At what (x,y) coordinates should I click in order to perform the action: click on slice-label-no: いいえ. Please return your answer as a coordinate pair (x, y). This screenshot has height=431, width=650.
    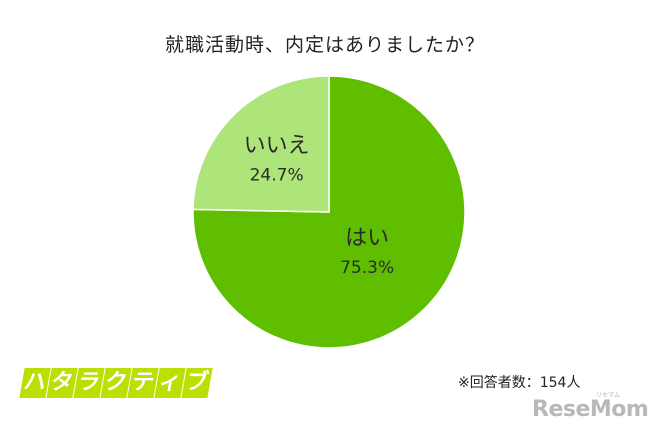
    Looking at the image, I should click on (277, 146).